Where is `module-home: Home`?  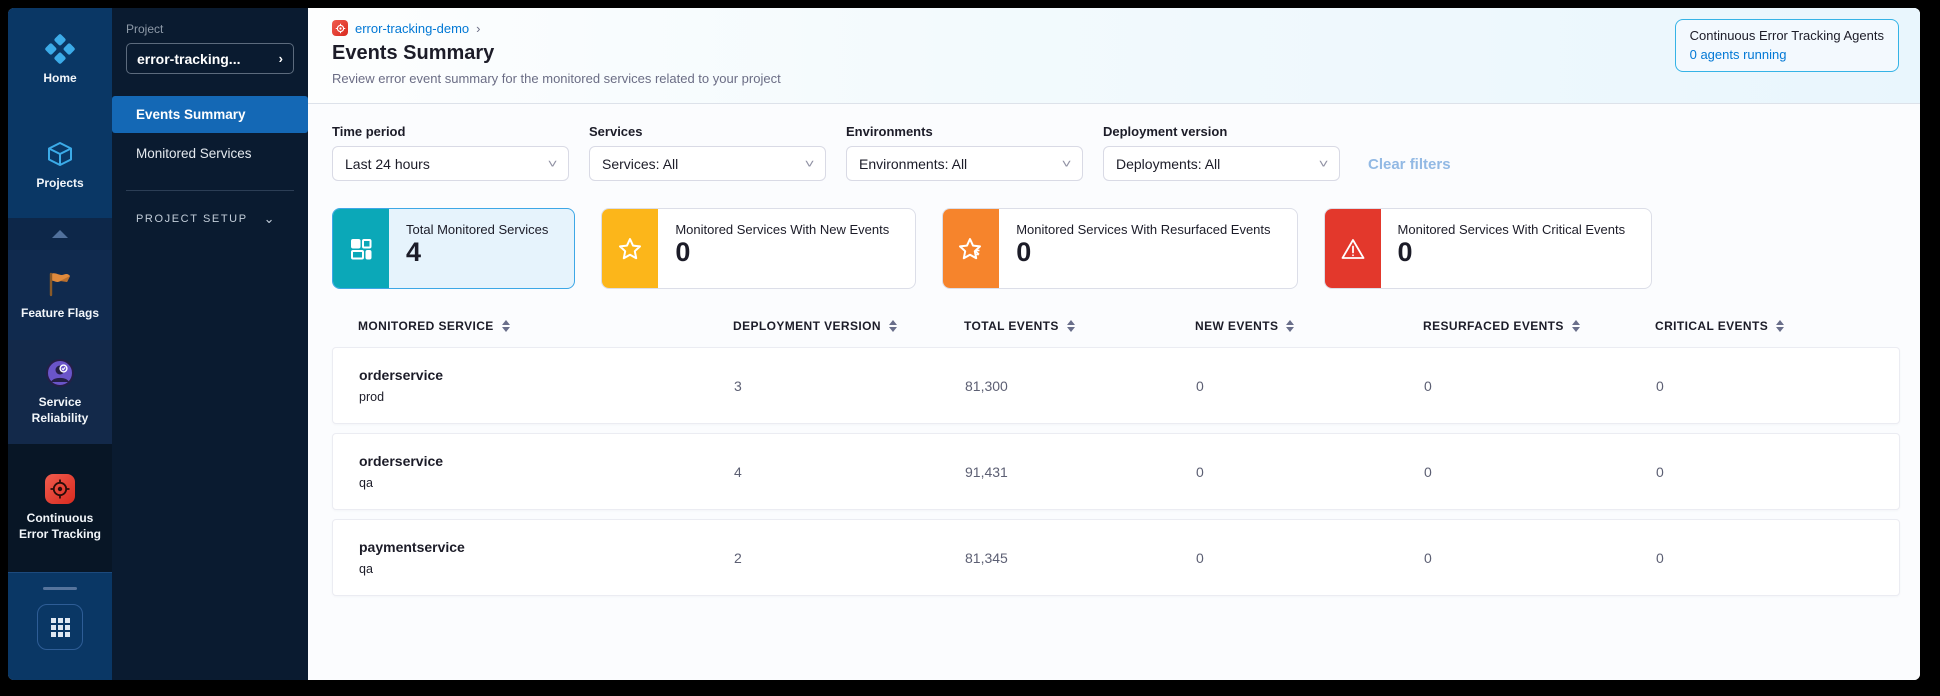
module-home: Home is located at coordinates (60, 60).